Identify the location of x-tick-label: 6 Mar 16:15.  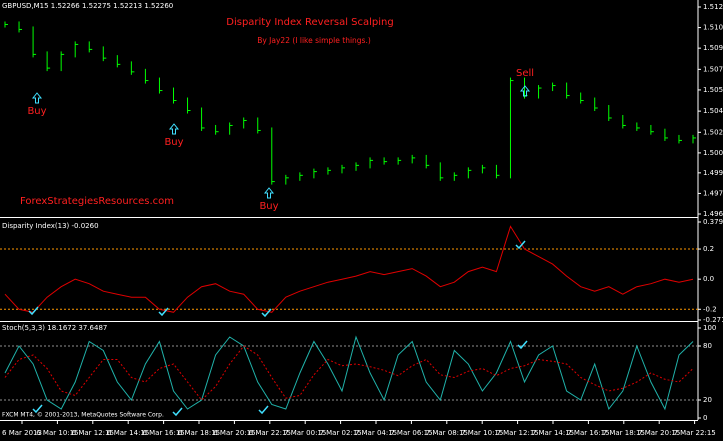
(163, 433).